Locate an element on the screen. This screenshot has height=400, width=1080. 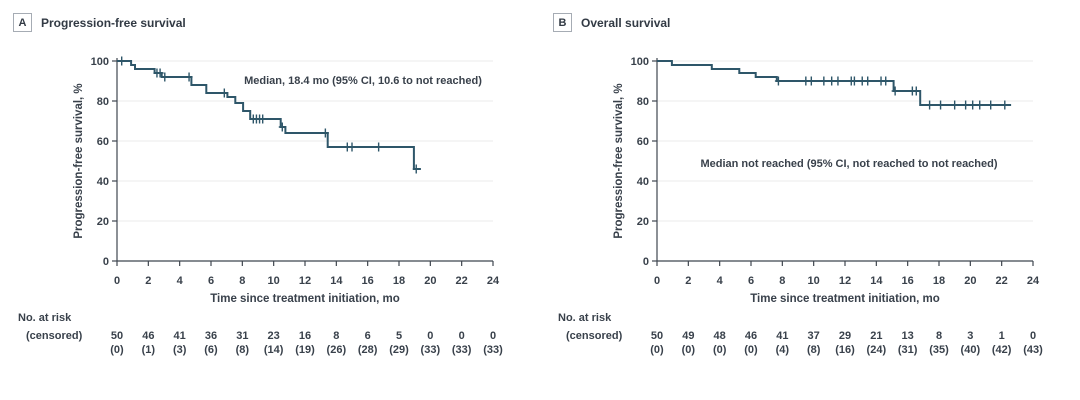
censored-count-m16: (31) is located at coordinates (908, 350).